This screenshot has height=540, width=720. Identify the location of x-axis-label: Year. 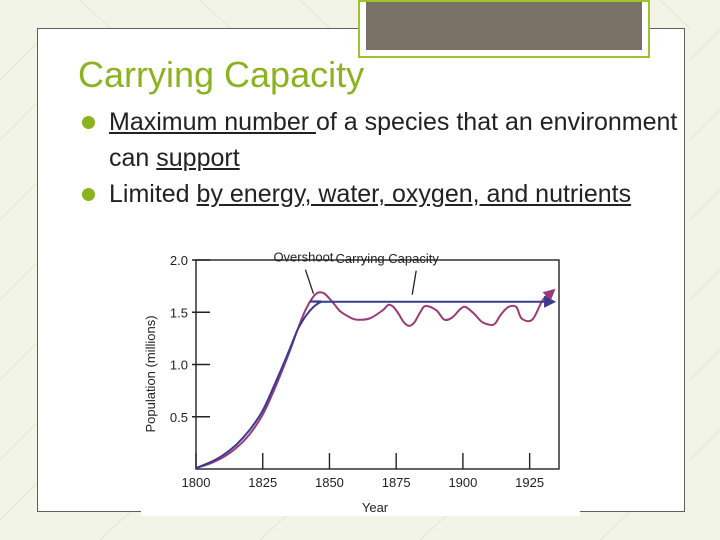
(375, 507).